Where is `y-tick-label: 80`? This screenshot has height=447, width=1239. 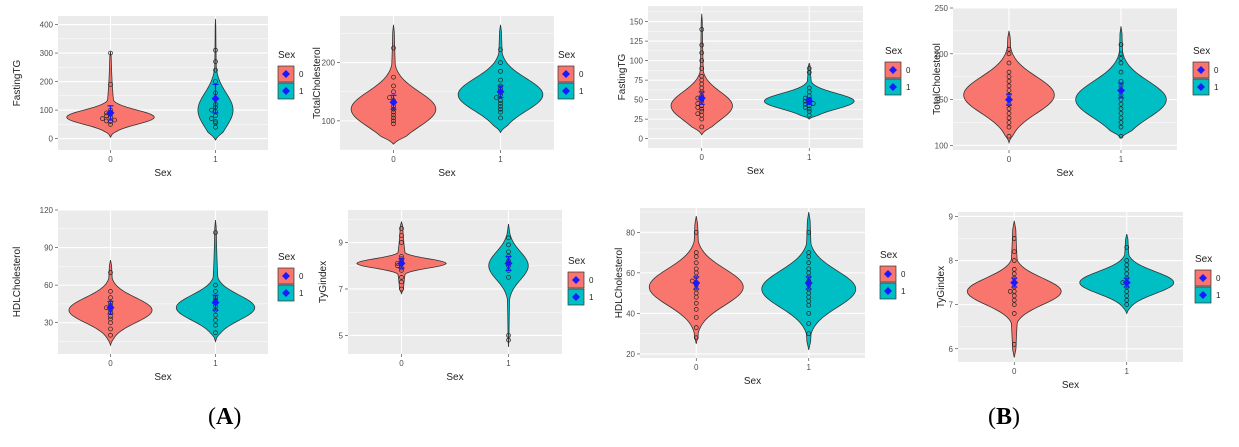 y-tick-label: 80 is located at coordinates (630, 232).